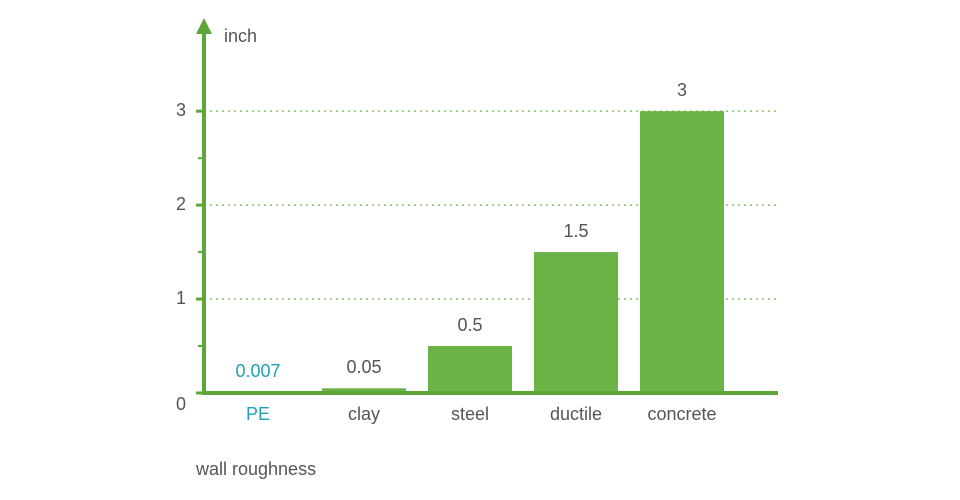 This screenshot has height=500, width=960. Describe the element at coordinates (469, 325) in the screenshot. I see `value-label: 0.5` at that location.